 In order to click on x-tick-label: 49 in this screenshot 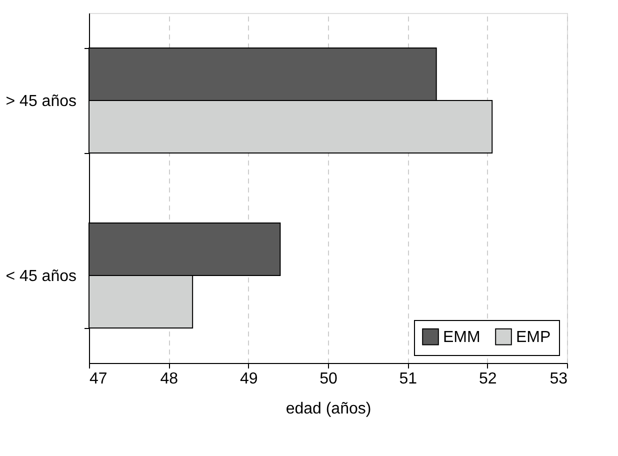, I will do `click(249, 379)`.